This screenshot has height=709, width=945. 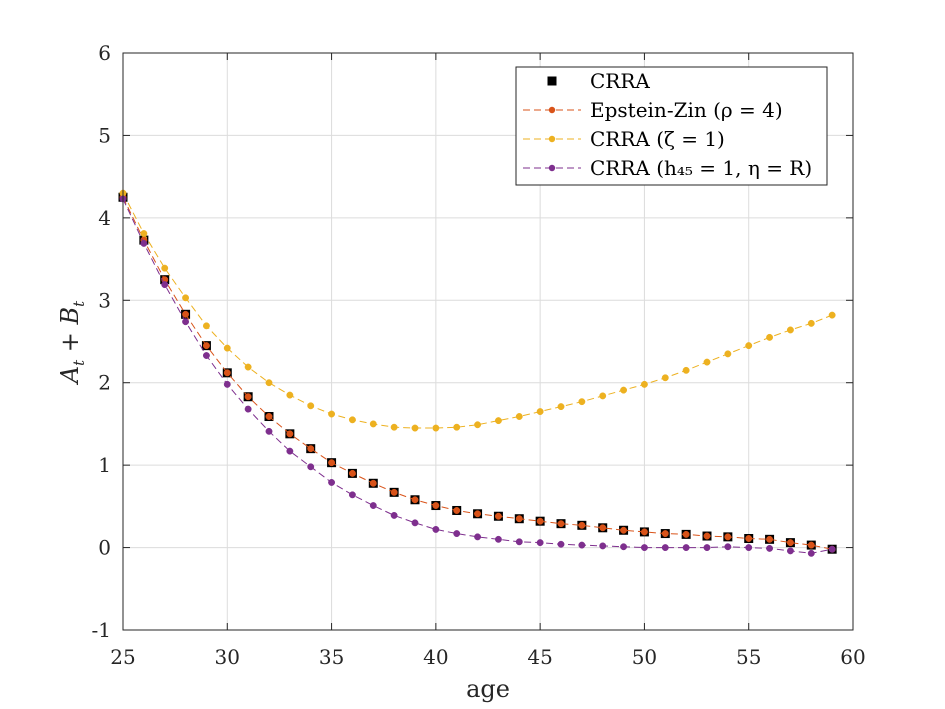 What do you see at coordinates (701, 168) in the screenshot?
I see `legend-label: CRRA (h₄₅ = 1, η = R)` at bounding box center [701, 168].